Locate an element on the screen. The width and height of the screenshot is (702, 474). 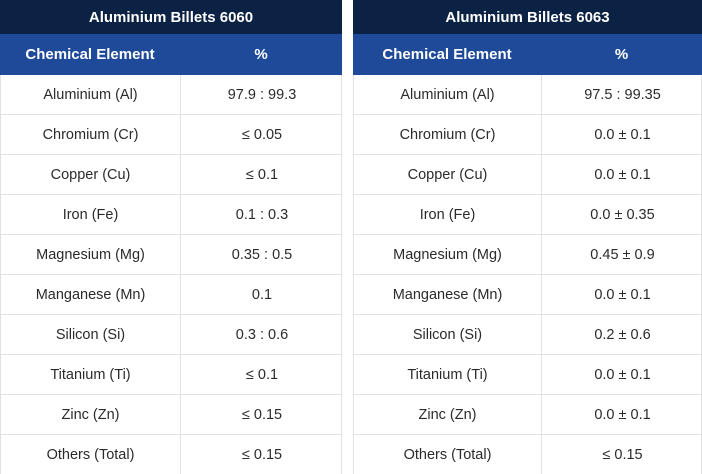
percent-cell: 0.1 is located at coordinates (262, 294).